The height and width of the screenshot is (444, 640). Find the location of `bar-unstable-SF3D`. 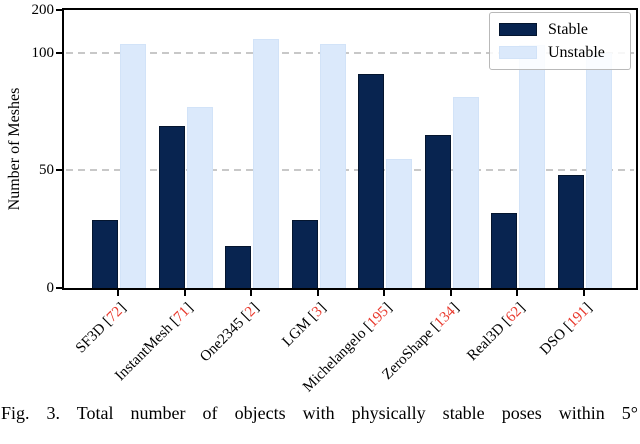

bar-unstable-SF3D is located at coordinates (133, 166).